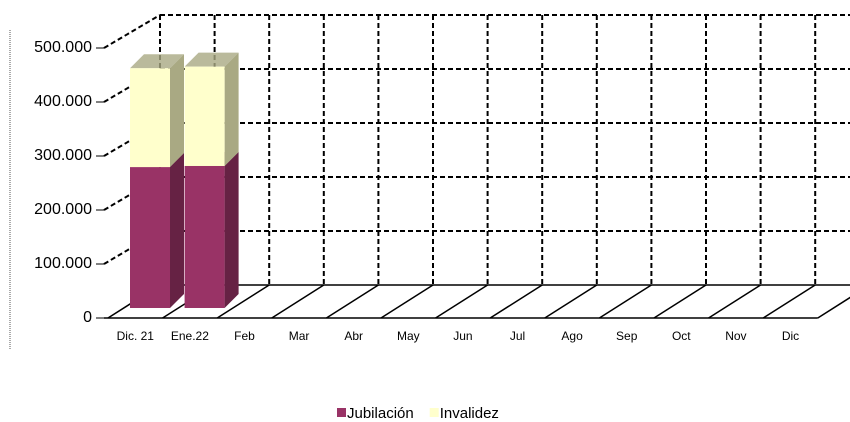 The image size is (850, 422). I want to click on x-tick-label: Dic, so click(790, 336).